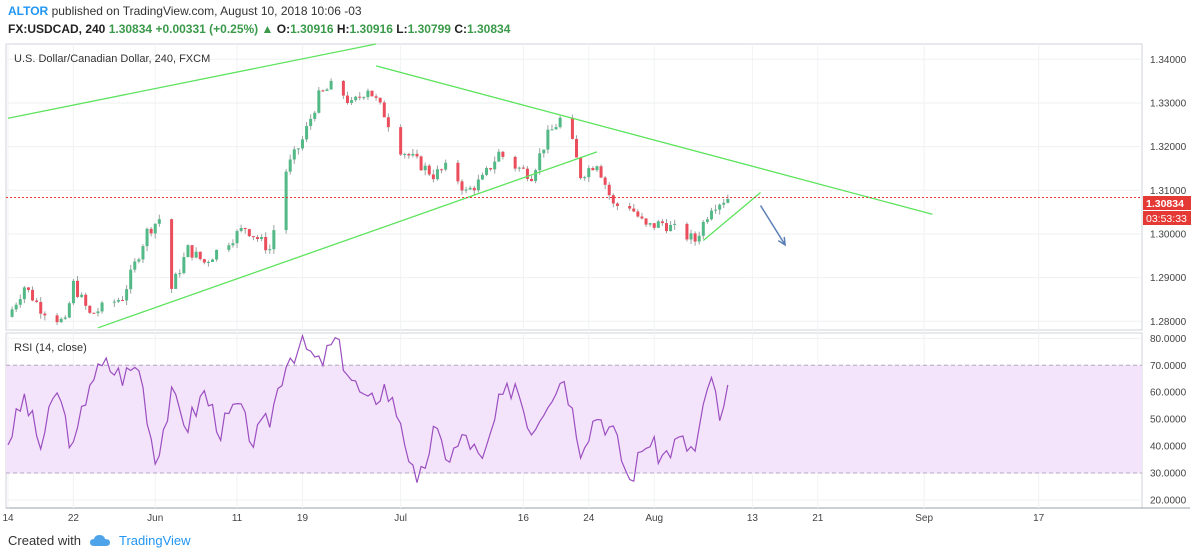 The image size is (1200, 558). I want to click on low-value: 1.30799, so click(429, 29).